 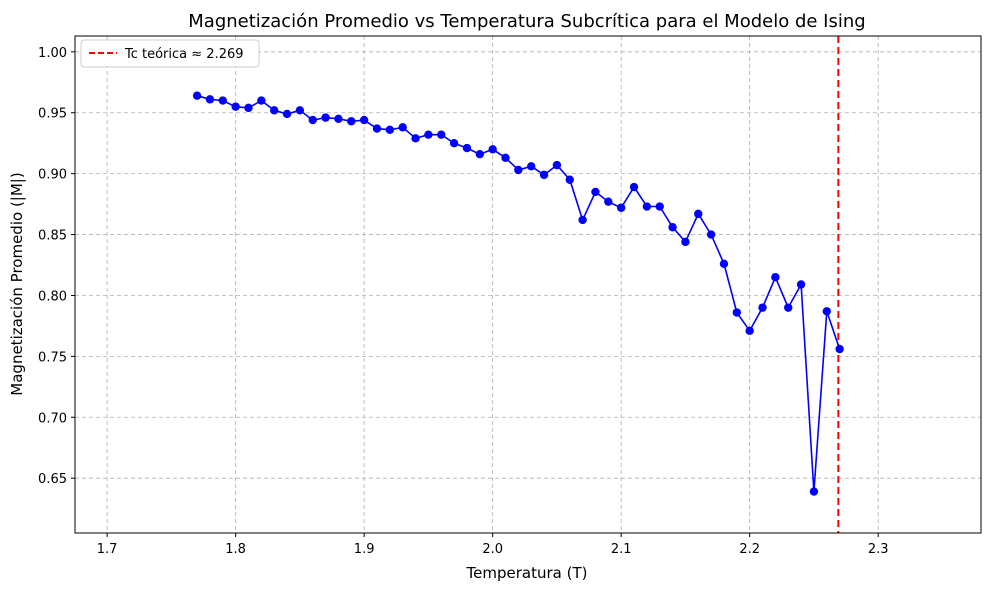 What do you see at coordinates (52, 175) in the screenshot?
I see `y-tick-label: 0.90` at bounding box center [52, 175].